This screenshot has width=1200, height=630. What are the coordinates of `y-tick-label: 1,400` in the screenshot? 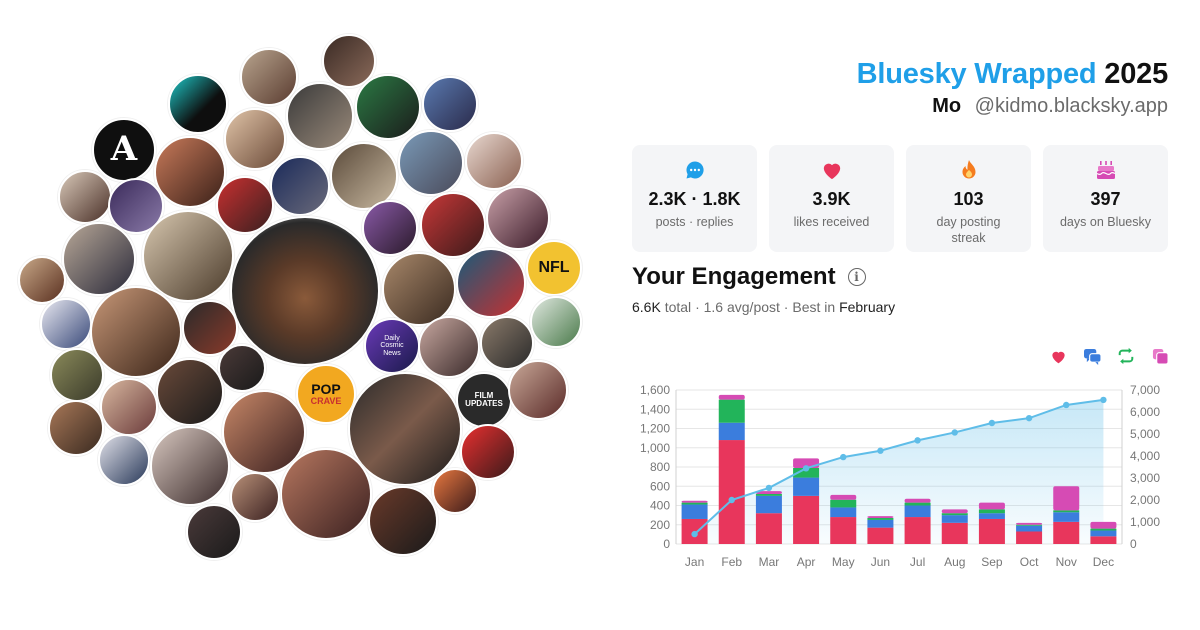 It's located at (655, 409).